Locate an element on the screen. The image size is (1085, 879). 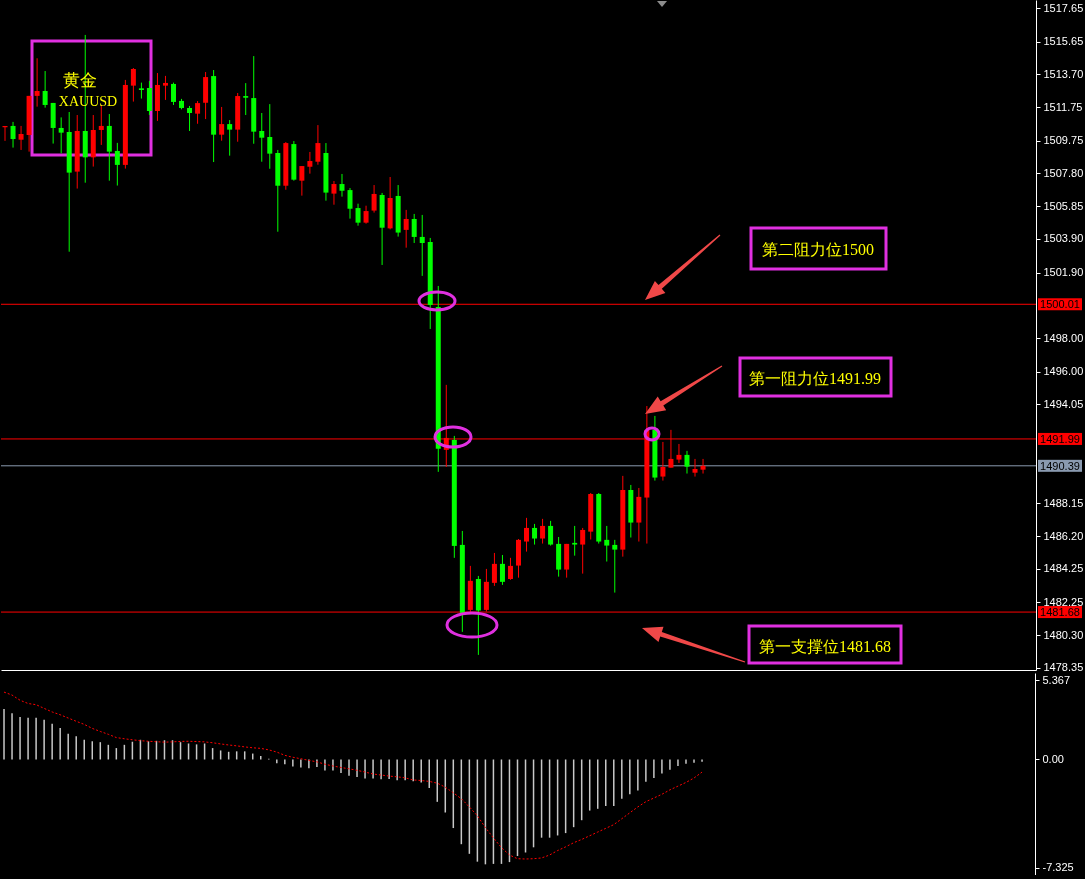
y-tick-label: 5.367 is located at coordinates (1056, 679).